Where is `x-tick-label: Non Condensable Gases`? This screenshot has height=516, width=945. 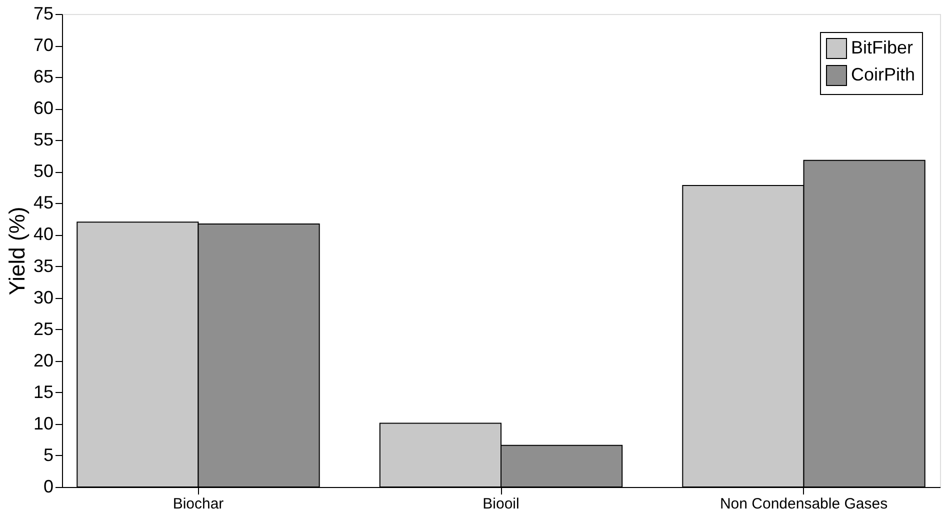 x-tick-label: Non Condensable Gases is located at coordinates (804, 504).